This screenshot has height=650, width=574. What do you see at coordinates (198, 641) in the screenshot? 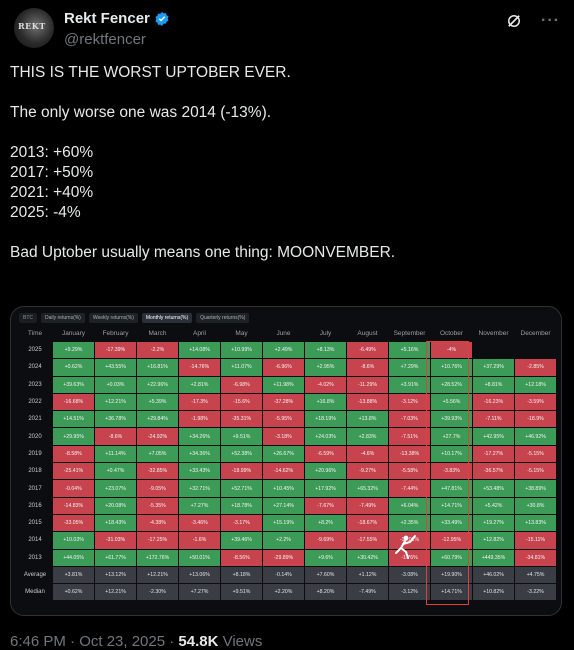
I see `views-count: 54.8K` at bounding box center [198, 641].